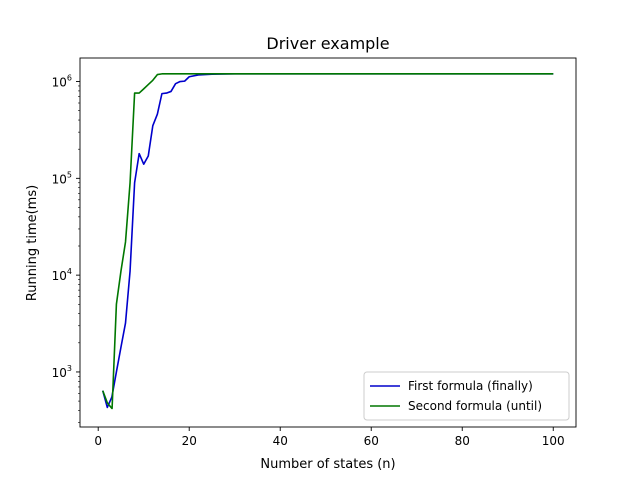 The width and height of the screenshot is (640, 480). What do you see at coordinates (189, 441) in the screenshot?
I see `x-tick-label: 20` at bounding box center [189, 441].